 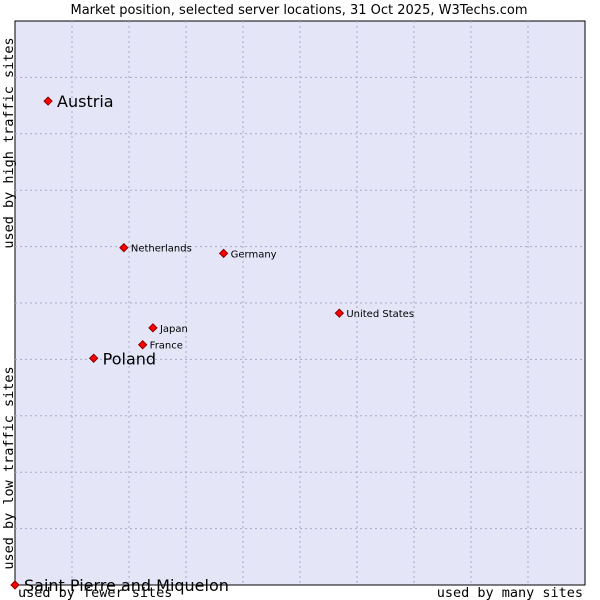 What do you see at coordinates (15, 585) in the screenshot?
I see `point-saint-pierre-and-miquelon` at bounding box center [15, 585].